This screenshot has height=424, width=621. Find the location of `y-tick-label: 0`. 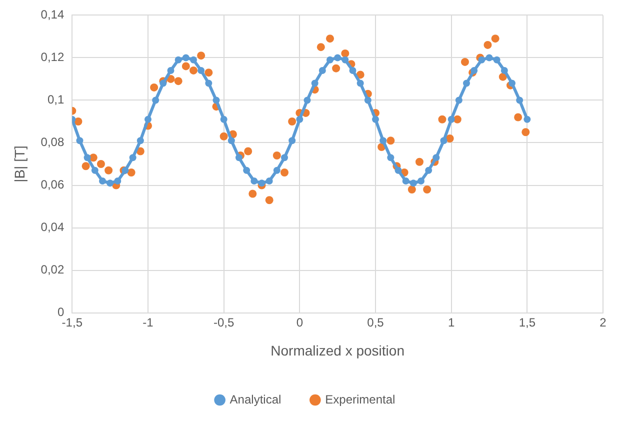

y-tick-label: 0 is located at coordinates (60, 312).